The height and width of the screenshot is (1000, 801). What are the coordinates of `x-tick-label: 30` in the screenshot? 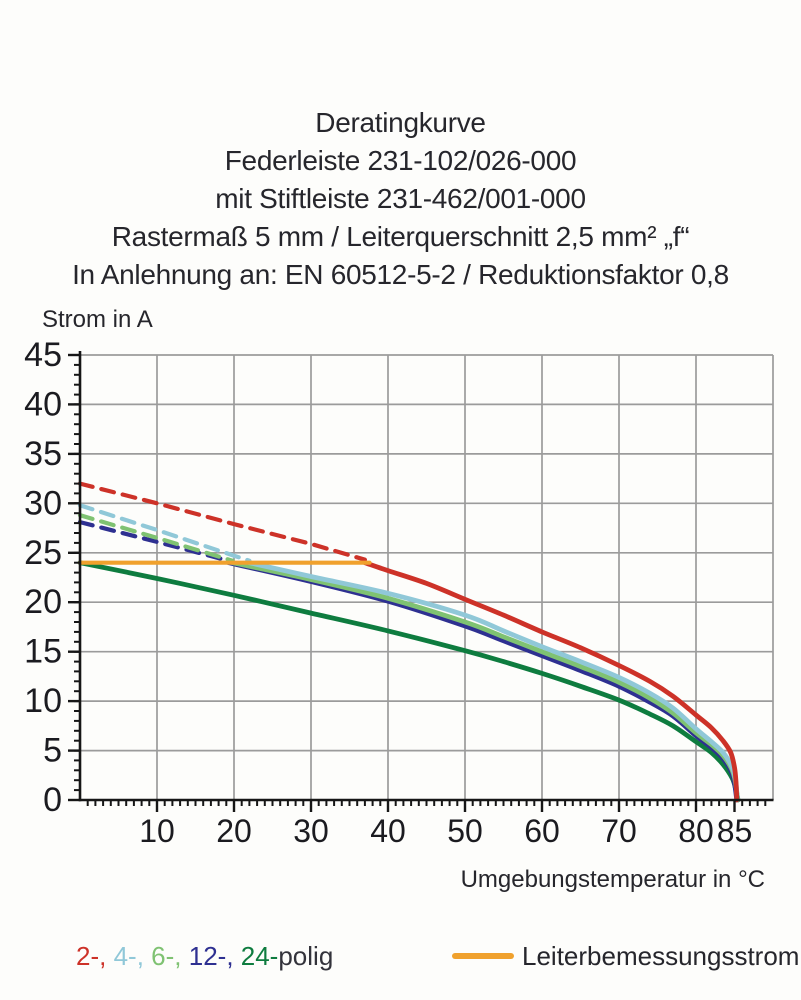 It's located at (311, 831).